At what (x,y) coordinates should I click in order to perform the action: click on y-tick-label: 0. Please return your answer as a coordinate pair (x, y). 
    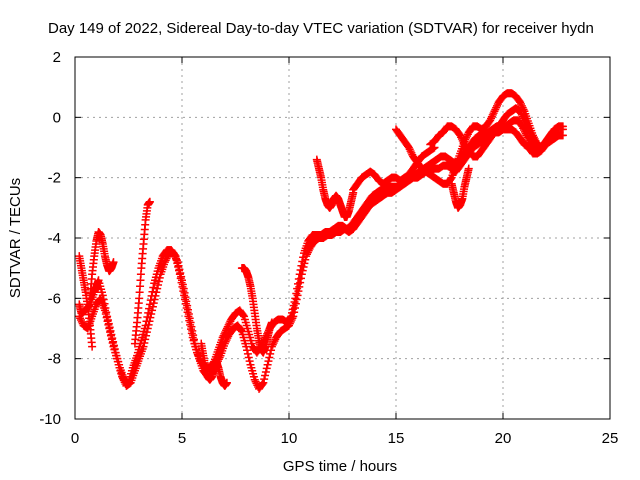
    Looking at the image, I should click on (57, 117).